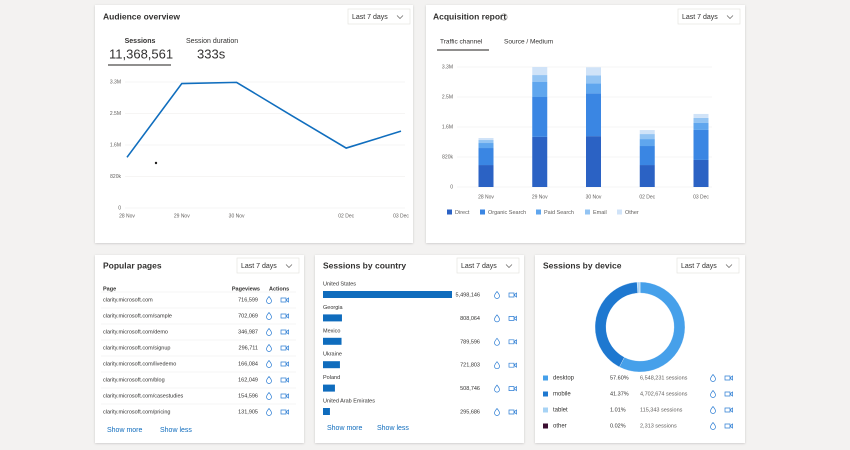 The width and height of the screenshot is (850, 450). Describe the element at coordinates (470, 412) in the screenshot. I see `country-value: 295,686` at that location.